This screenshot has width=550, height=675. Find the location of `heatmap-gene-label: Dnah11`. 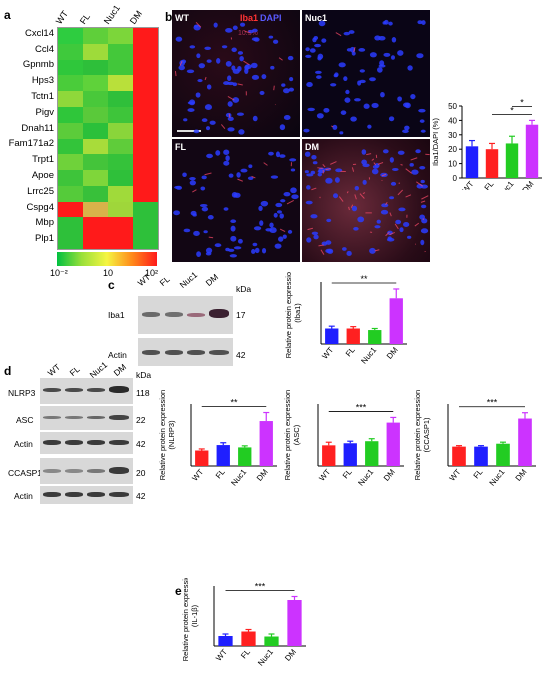

heatmap-gene-label: Dnah11 is located at coordinates (37, 128).